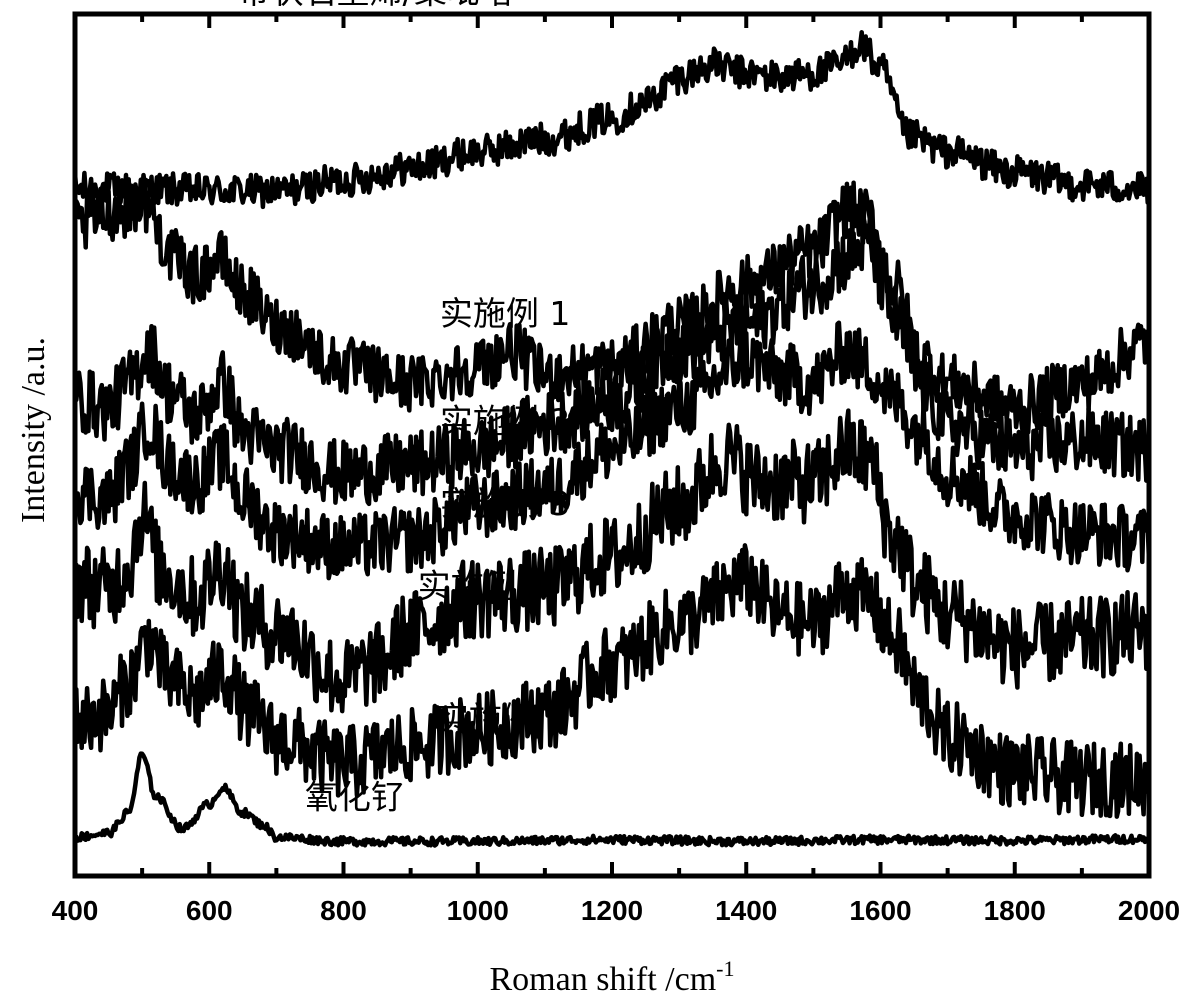  I want to click on x-tick-labels: 400 600 800 1000 1200 1400 1600 1800 2000, so click(616, 910).